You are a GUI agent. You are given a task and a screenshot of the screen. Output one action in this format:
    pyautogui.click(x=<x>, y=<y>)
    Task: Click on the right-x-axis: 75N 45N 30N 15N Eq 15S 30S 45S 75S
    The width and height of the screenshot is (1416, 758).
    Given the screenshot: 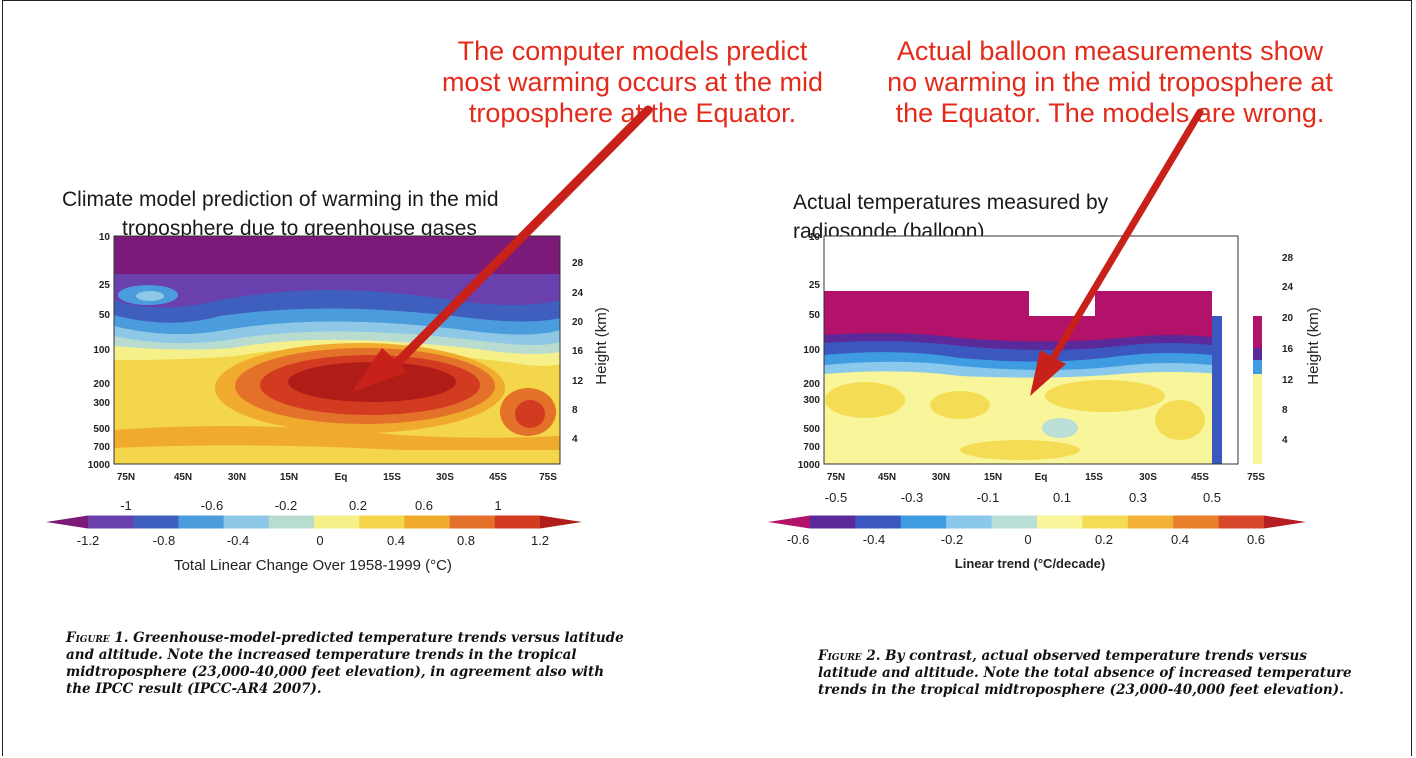 What is the action you would take?
    pyautogui.click(x=1046, y=477)
    